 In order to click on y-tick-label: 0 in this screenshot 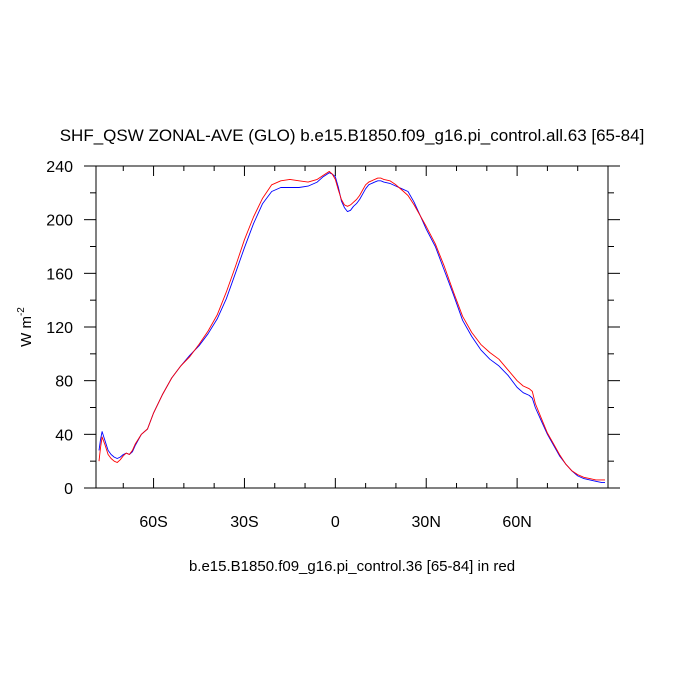, I will do `click(68, 489)`.